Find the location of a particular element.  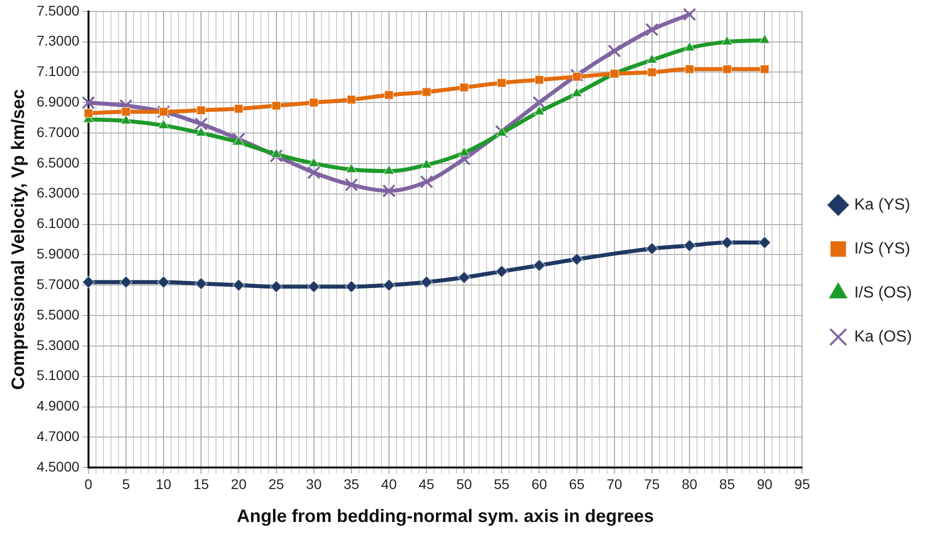

y-tick-label: 6.5000 is located at coordinates (58, 162).